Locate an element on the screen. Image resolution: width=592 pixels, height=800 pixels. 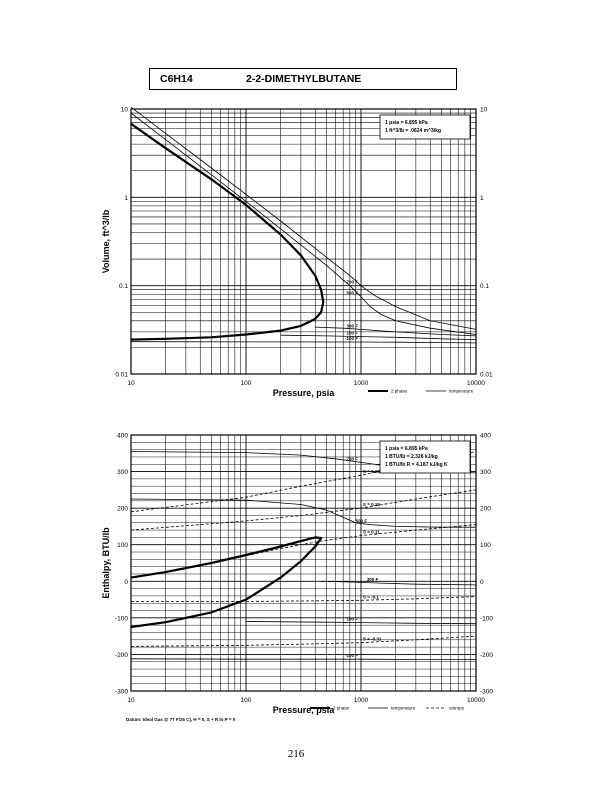
volume-y-tick-label: 1 is located at coordinates (126, 198).